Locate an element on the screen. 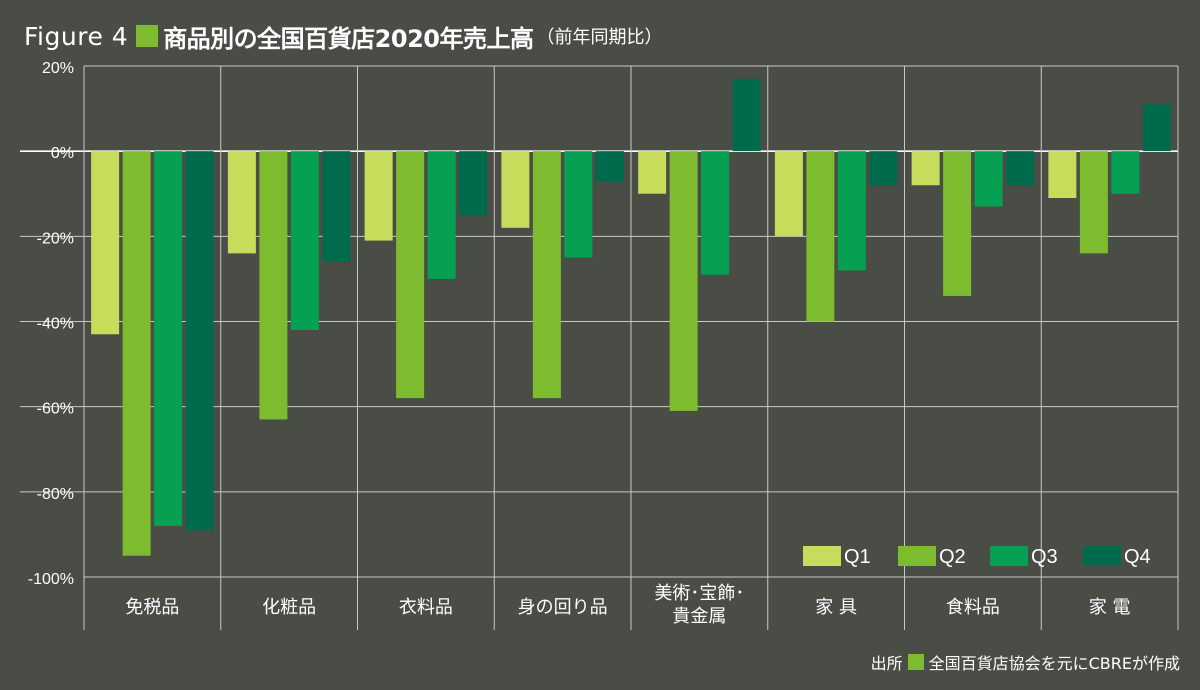 The width and height of the screenshot is (1200, 690). source-note: 出所 全国百貨店協会を元にCBREが作成 is located at coordinates (1025, 662).